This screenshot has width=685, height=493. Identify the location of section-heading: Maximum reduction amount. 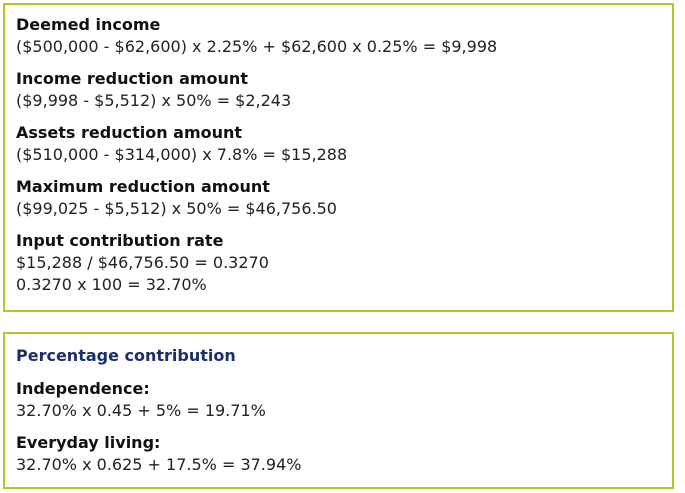
(143, 186).